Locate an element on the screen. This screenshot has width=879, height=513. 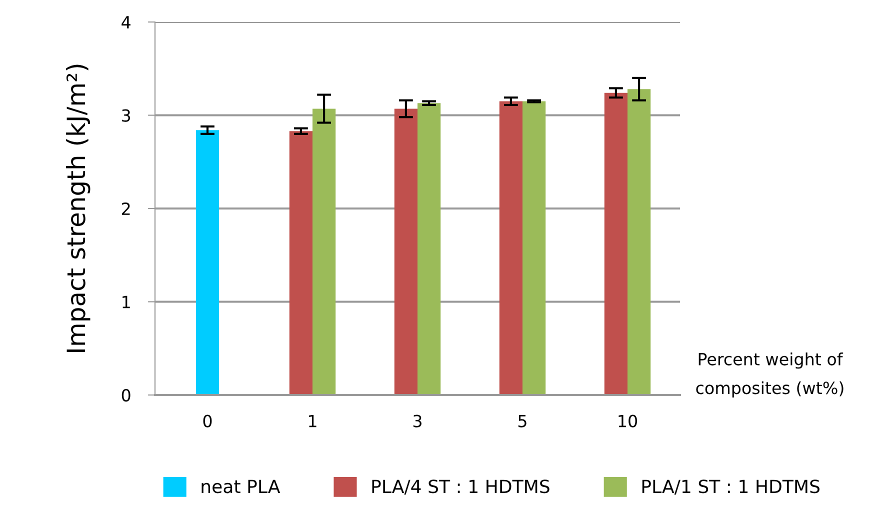
x-tick-label: 10 is located at coordinates (627, 421).